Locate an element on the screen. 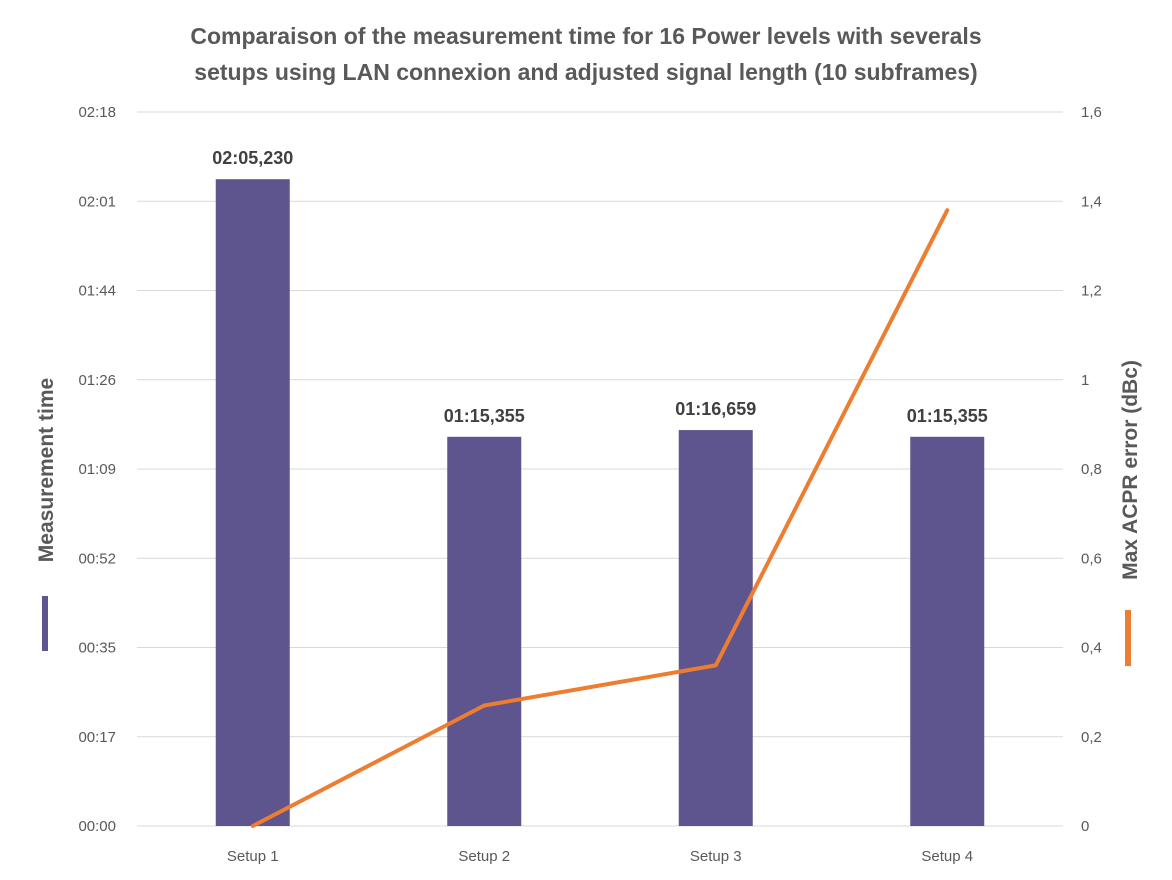 This screenshot has height=880, width=1172. right-axis-ticks: 0 0,2 0,4 0,6 0,8 1 1,2 1,4 1,6 is located at coordinates (1091, 469).